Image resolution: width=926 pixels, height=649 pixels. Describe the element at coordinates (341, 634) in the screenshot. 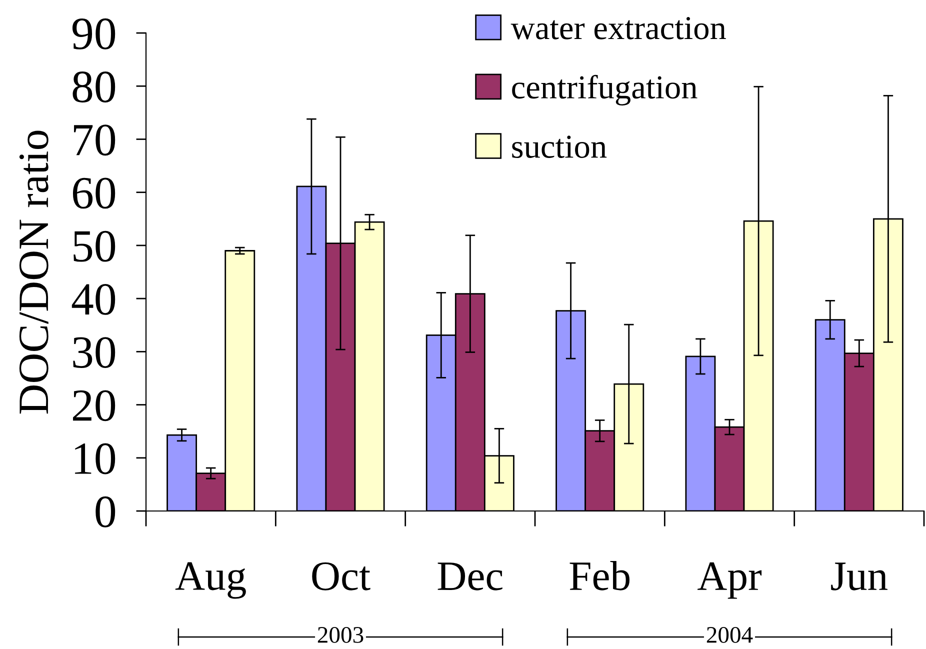

I see `text: 2003` at that location.